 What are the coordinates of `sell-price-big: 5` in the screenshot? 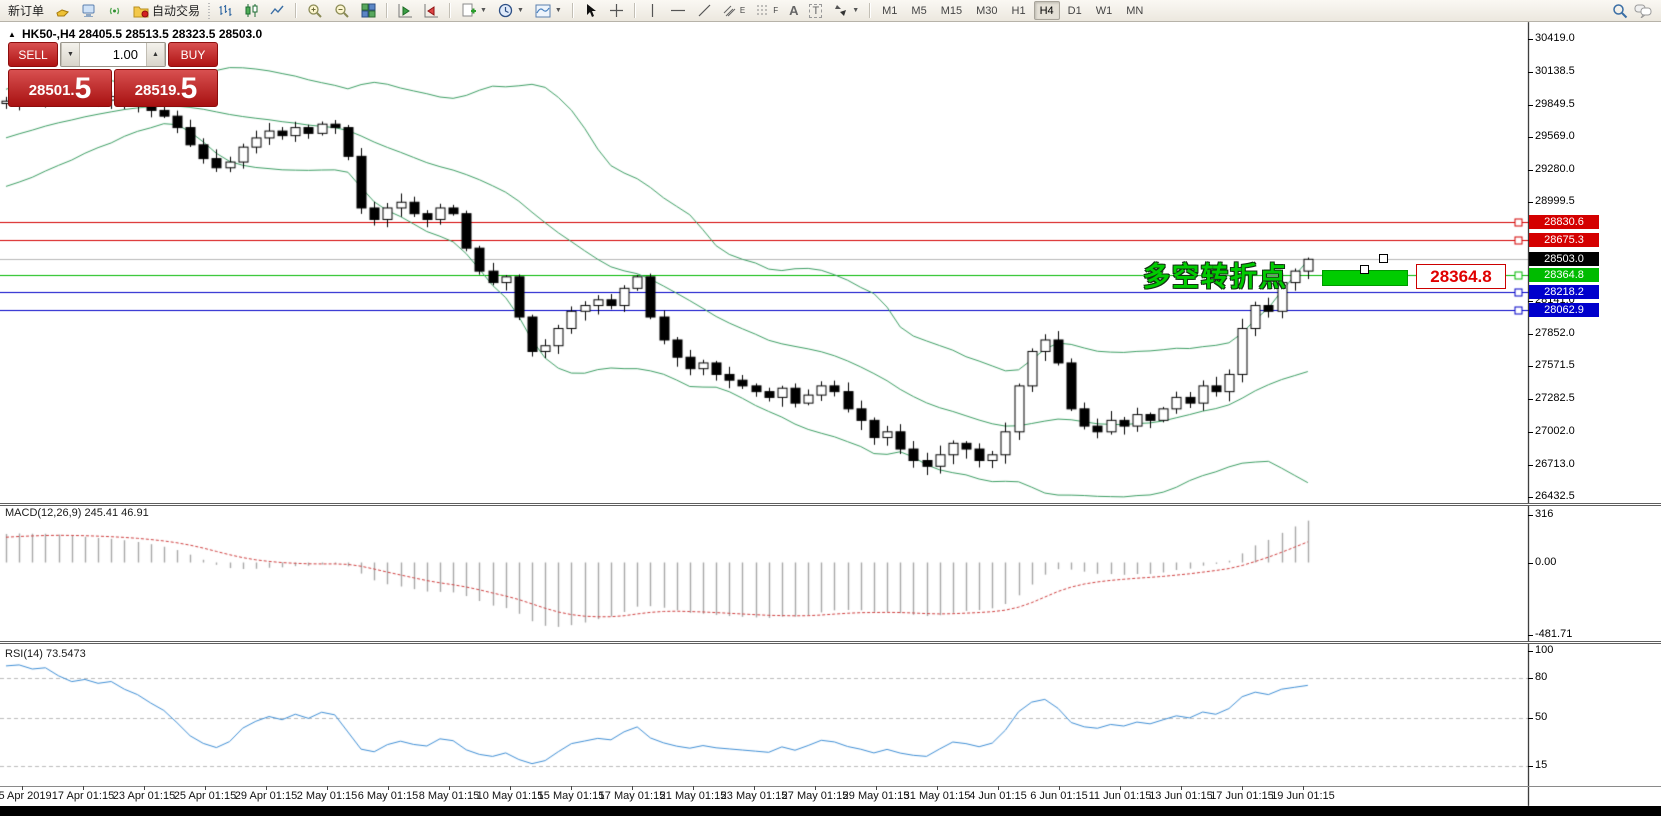 It's located at (83, 88).